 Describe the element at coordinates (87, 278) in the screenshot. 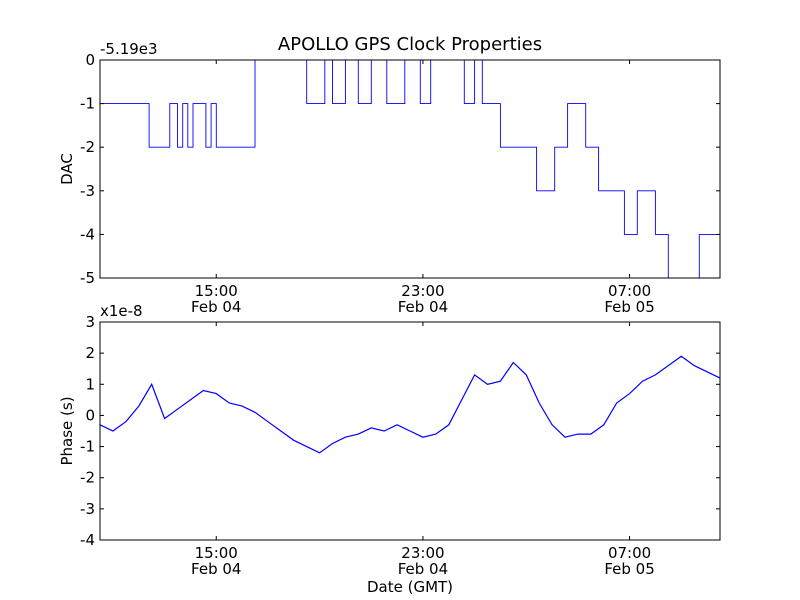

I see `y-tick-label: -5` at that location.